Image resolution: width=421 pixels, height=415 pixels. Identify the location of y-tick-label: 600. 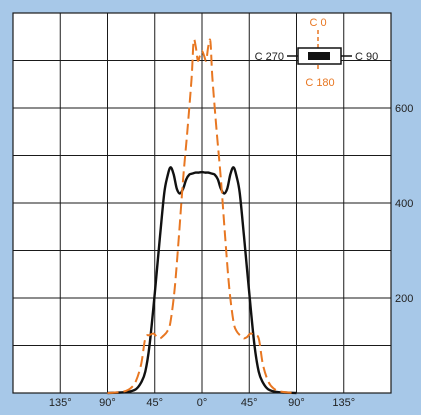
(404, 109).